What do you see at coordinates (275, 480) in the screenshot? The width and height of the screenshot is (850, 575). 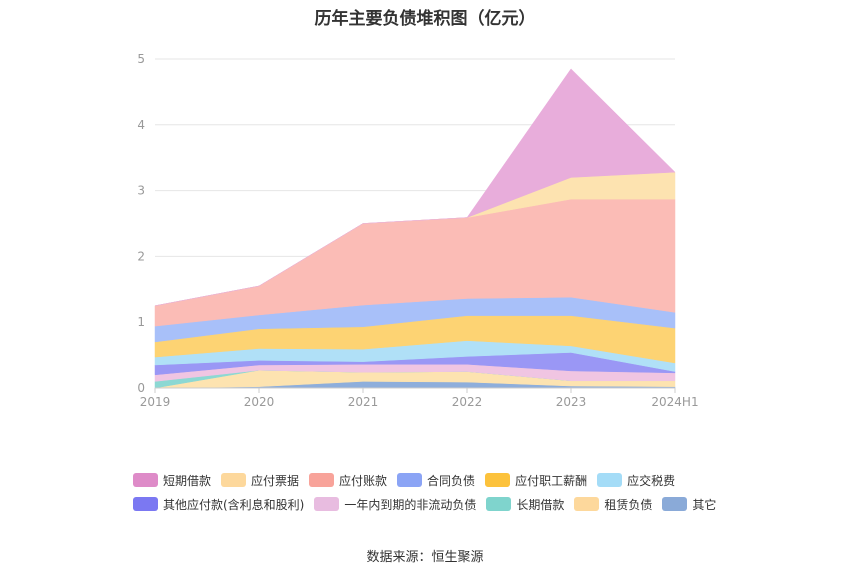 I see `legend-label: 应付票据` at bounding box center [275, 480].